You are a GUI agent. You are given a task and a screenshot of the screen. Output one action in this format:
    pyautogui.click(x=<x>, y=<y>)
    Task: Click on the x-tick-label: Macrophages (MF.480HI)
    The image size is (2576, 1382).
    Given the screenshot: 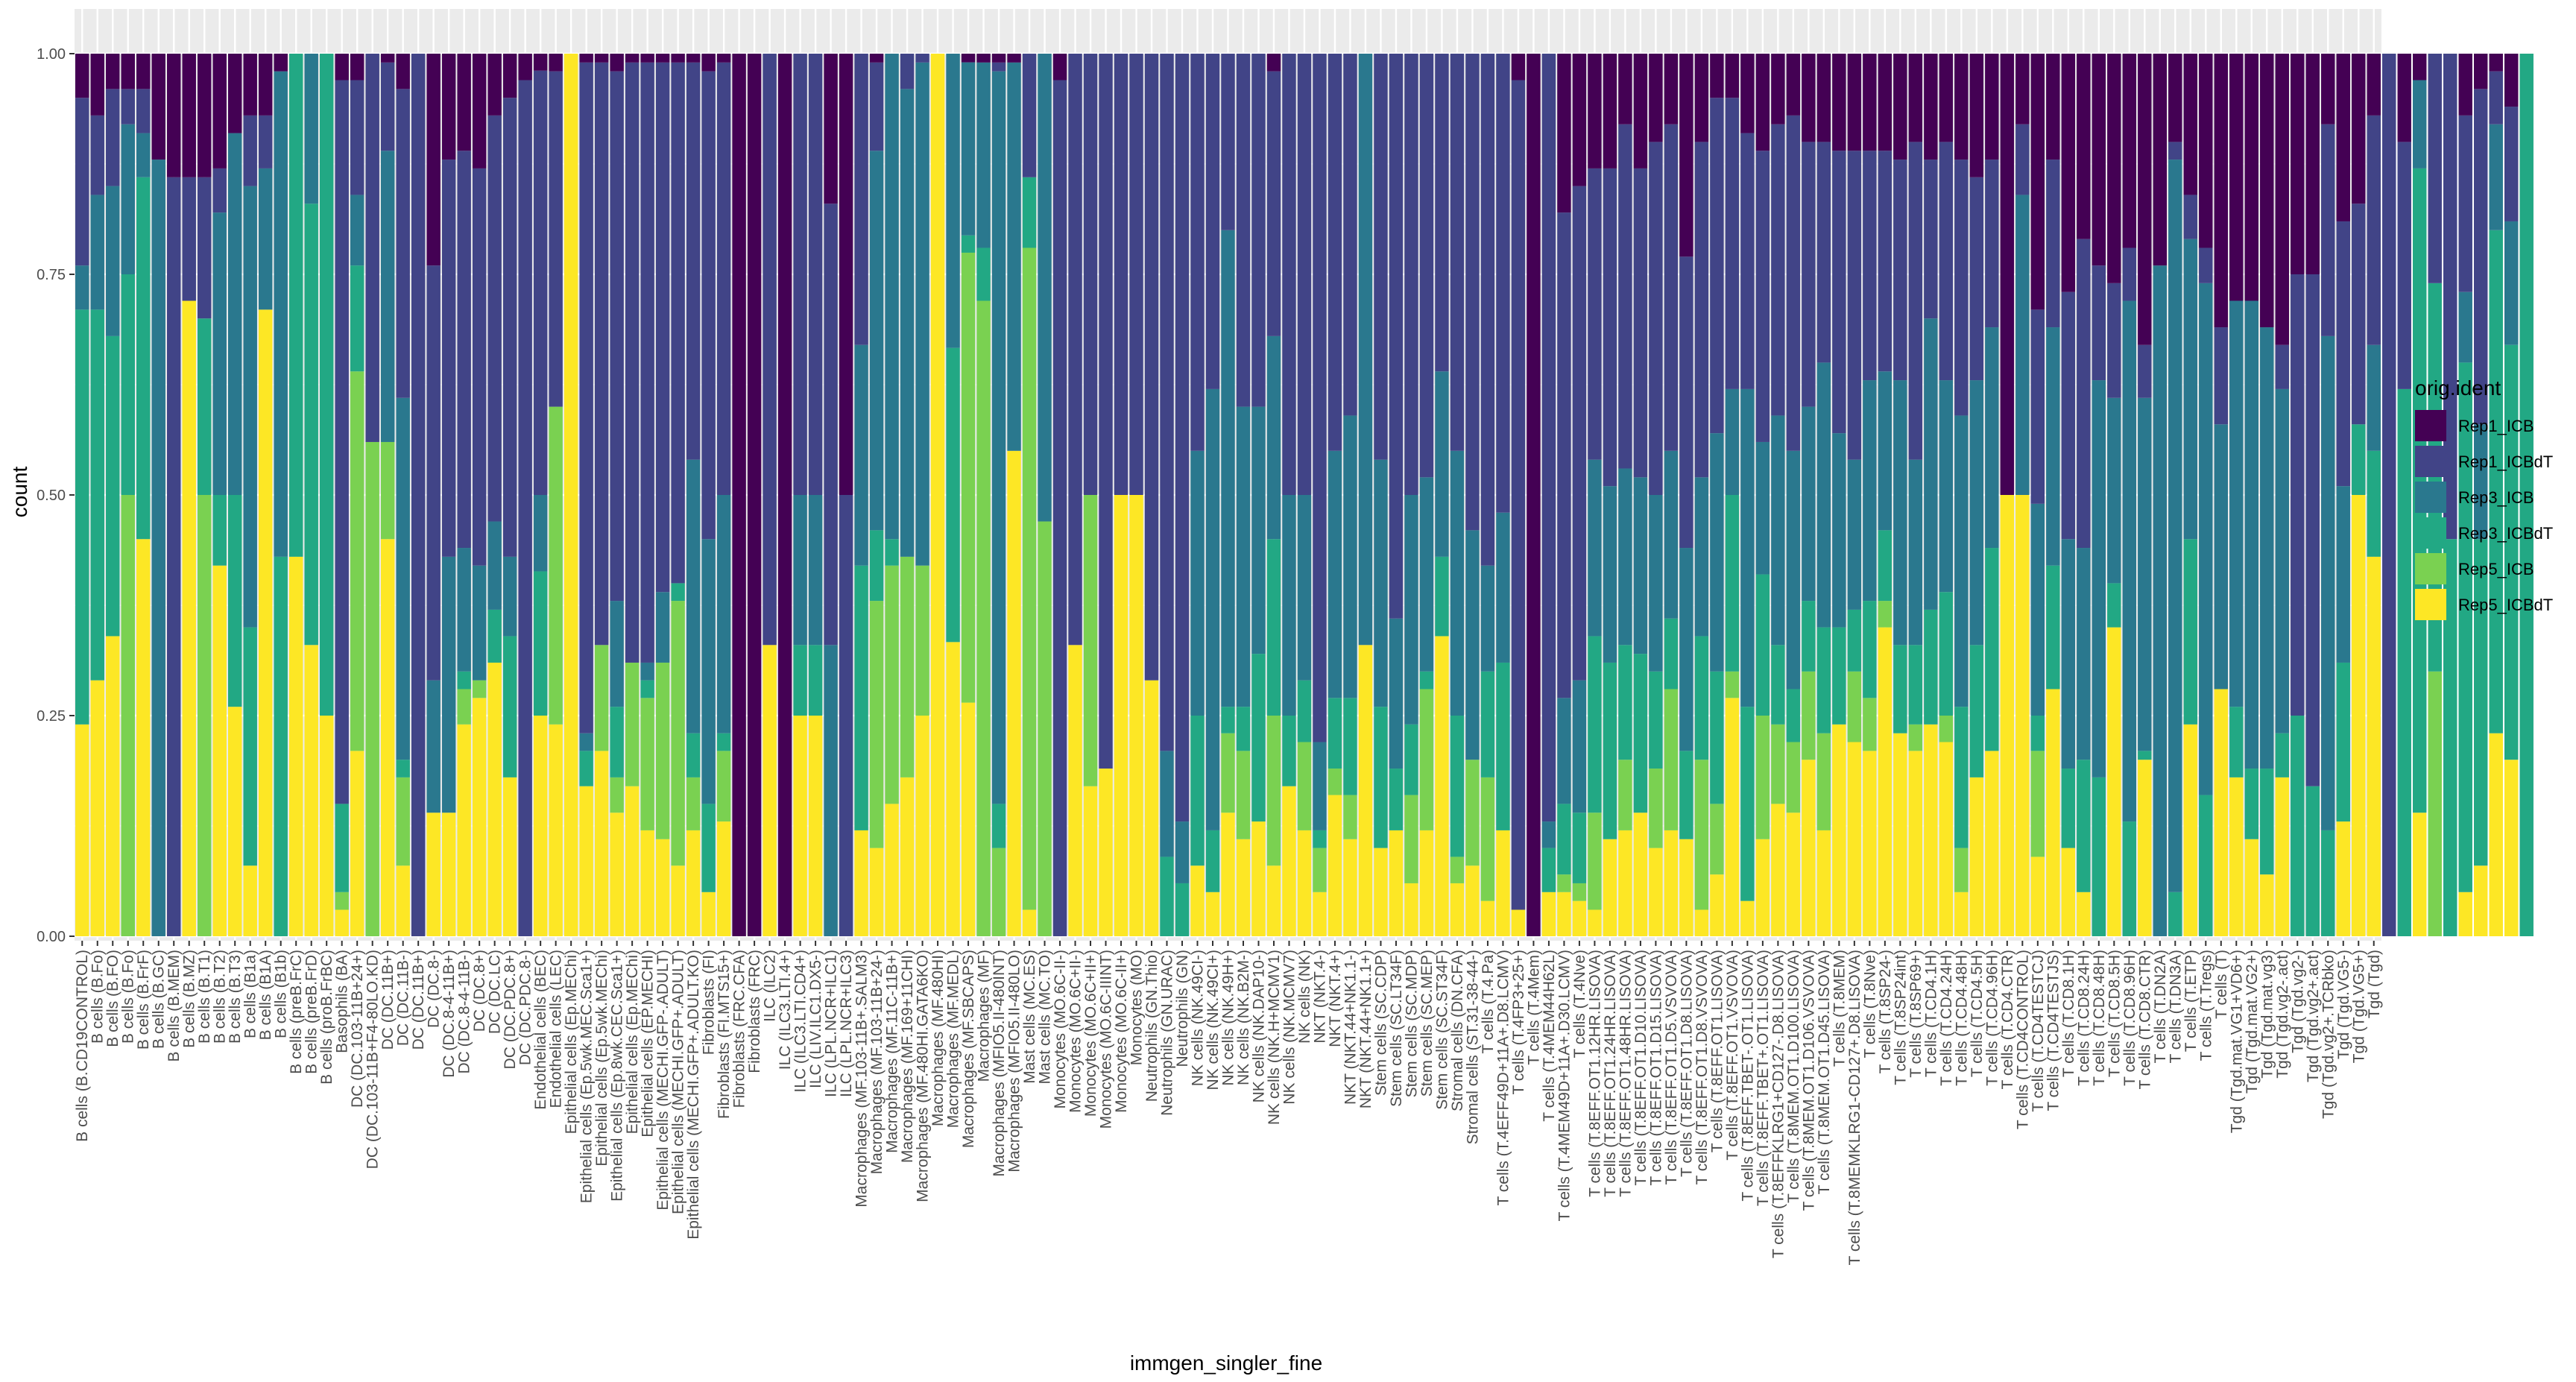 What is the action you would take?
    pyautogui.click(x=938, y=1038)
    